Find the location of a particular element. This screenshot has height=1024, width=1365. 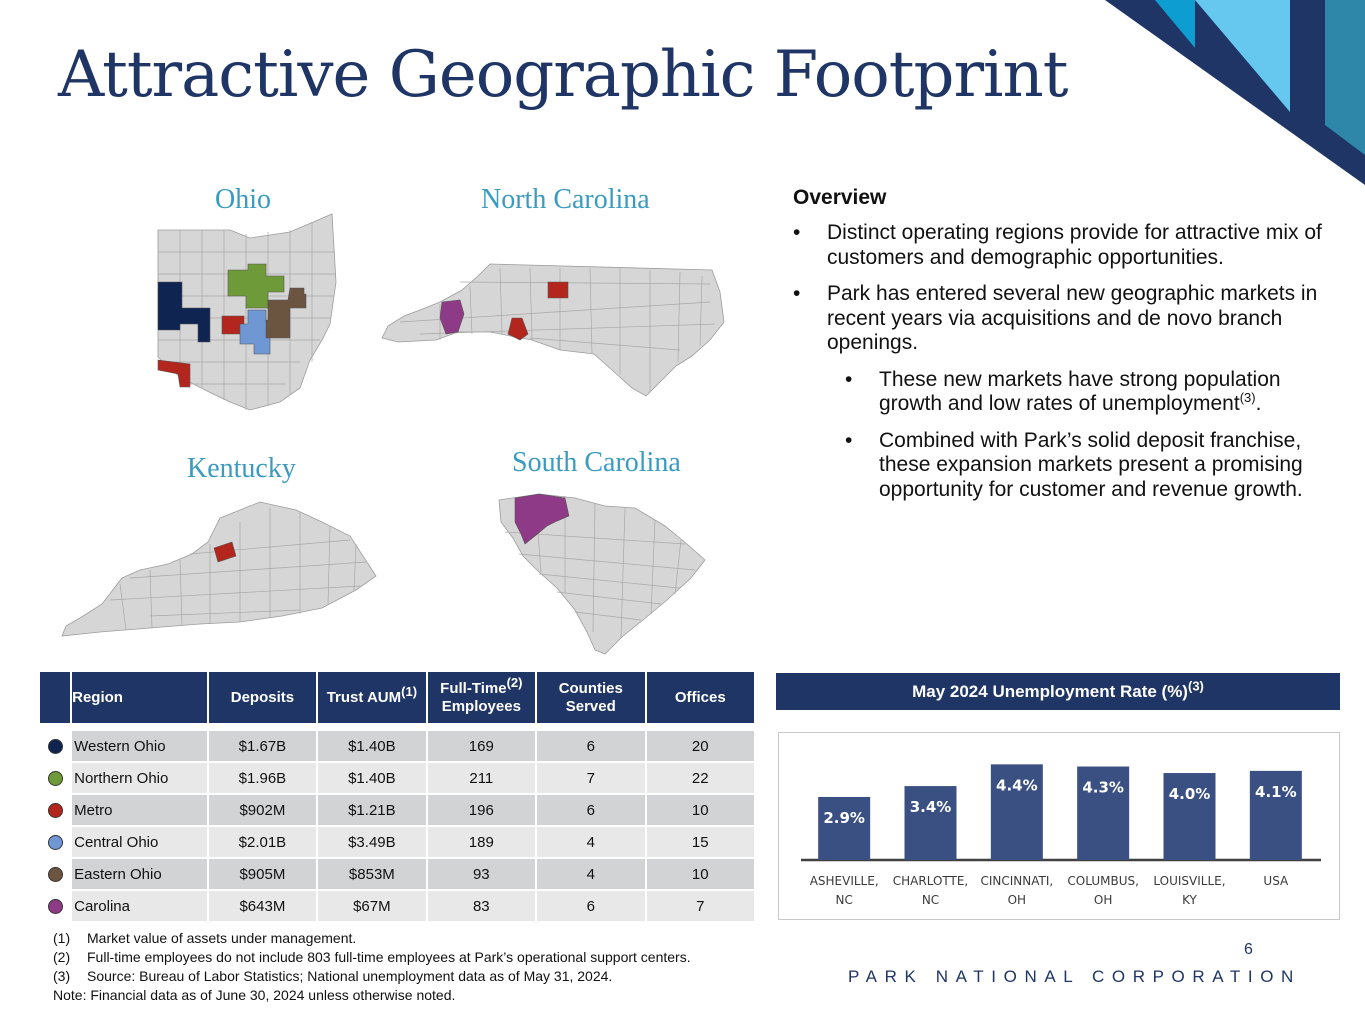

map-label-ohio: Ohio is located at coordinates (243, 199).